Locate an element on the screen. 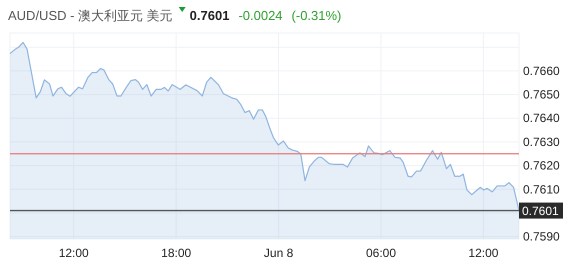 The width and height of the screenshot is (583, 262). text: 0.7601 is located at coordinates (210, 15).